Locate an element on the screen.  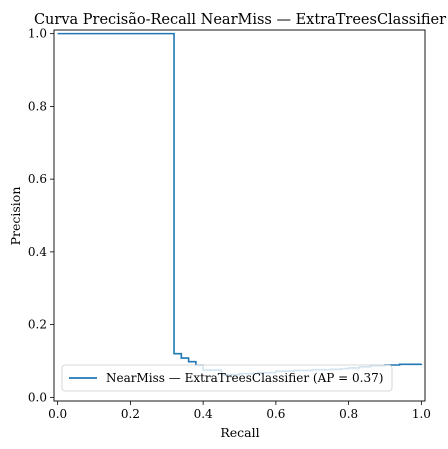
x-tick-label: 1.0 is located at coordinates (421, 414).